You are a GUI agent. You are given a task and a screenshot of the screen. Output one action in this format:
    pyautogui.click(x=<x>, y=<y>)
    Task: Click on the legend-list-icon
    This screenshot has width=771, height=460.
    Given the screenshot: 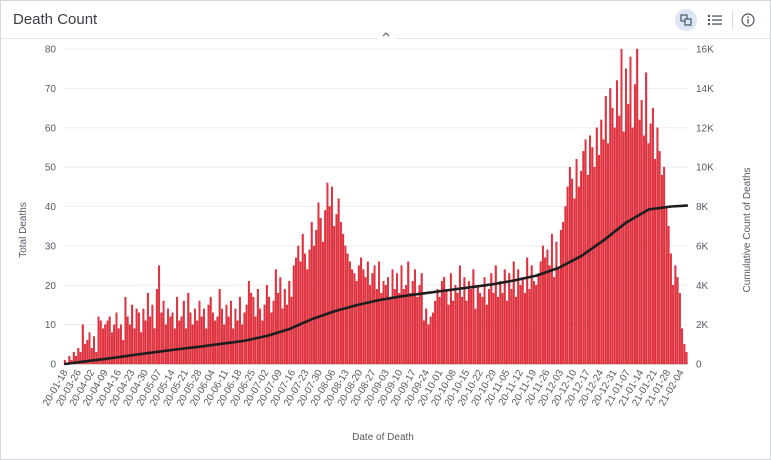 What is the action you would take?
    pyautogui.click(x=715, y=20)
    